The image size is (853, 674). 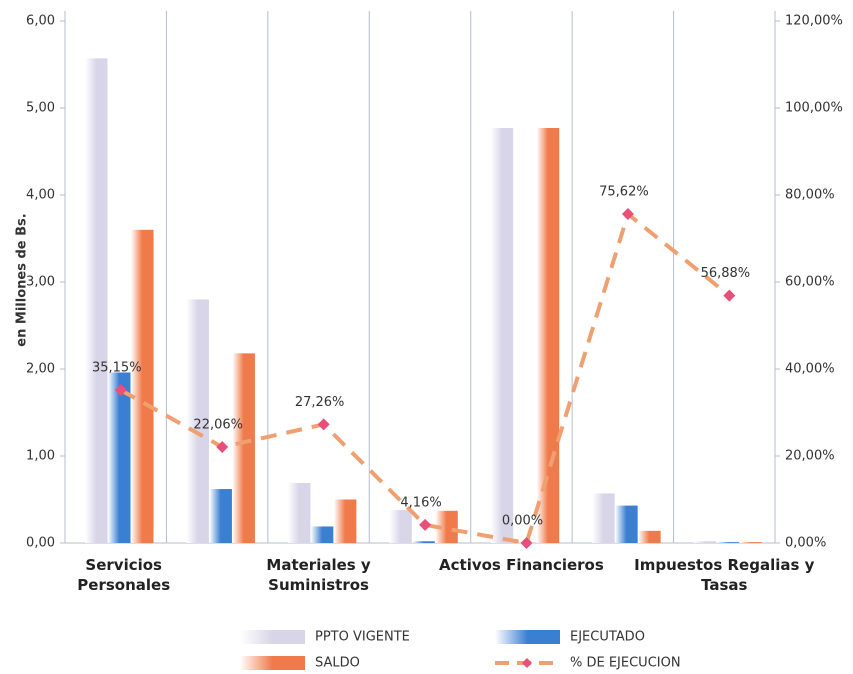 What do you see at coordinates (805, 543) in the screenshot?
I see `y2-tick-label: 0,00%` at bounding box center [805, 543].